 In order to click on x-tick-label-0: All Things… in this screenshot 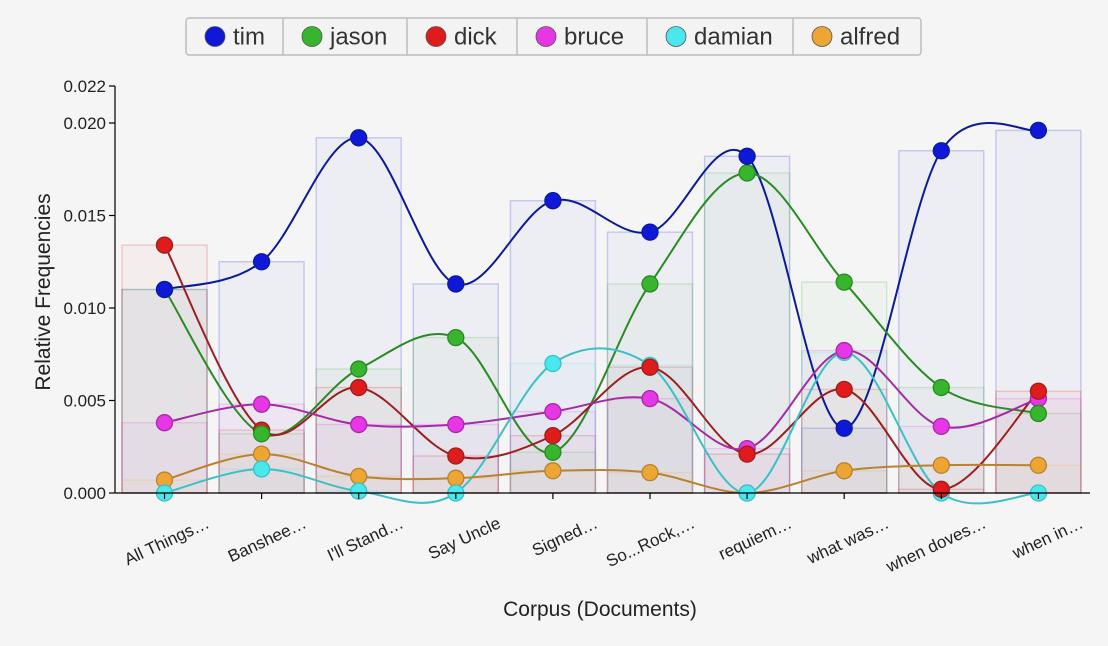, I will do `click(166, 541)`.